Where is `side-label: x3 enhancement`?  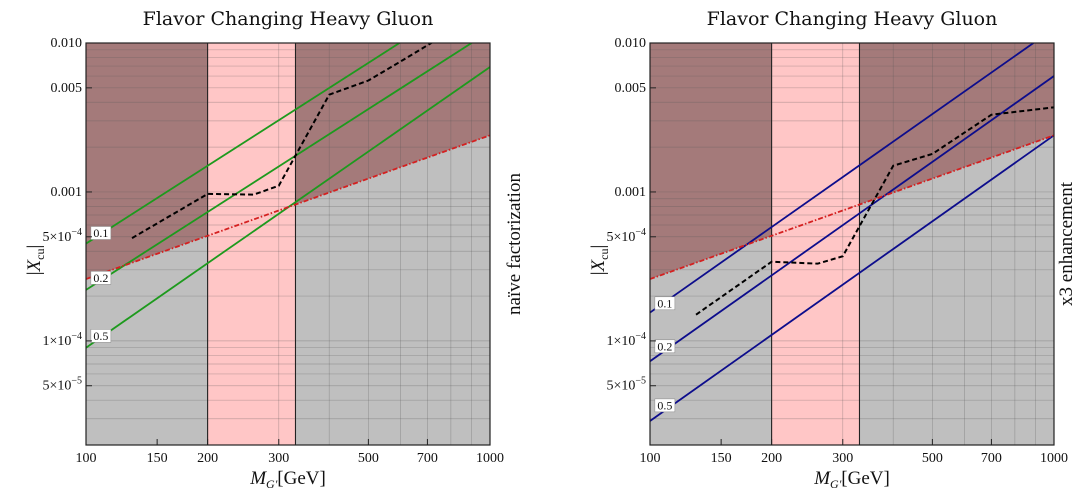 side-label: x3 enhancement is located at coordinates (1066, 243).